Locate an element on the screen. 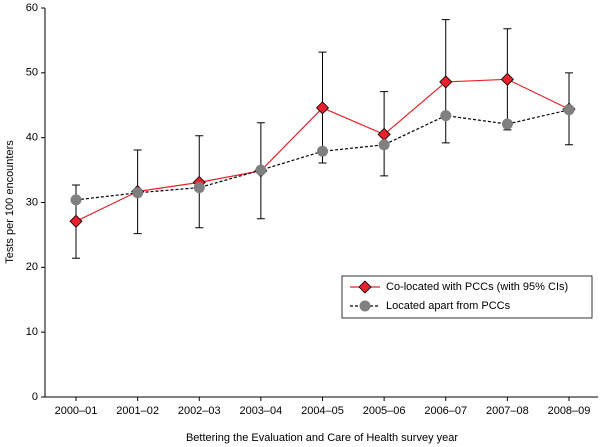 This screenshot has height=447, width=600. y-tick-label: 60 is located at coordinates (32, 8).